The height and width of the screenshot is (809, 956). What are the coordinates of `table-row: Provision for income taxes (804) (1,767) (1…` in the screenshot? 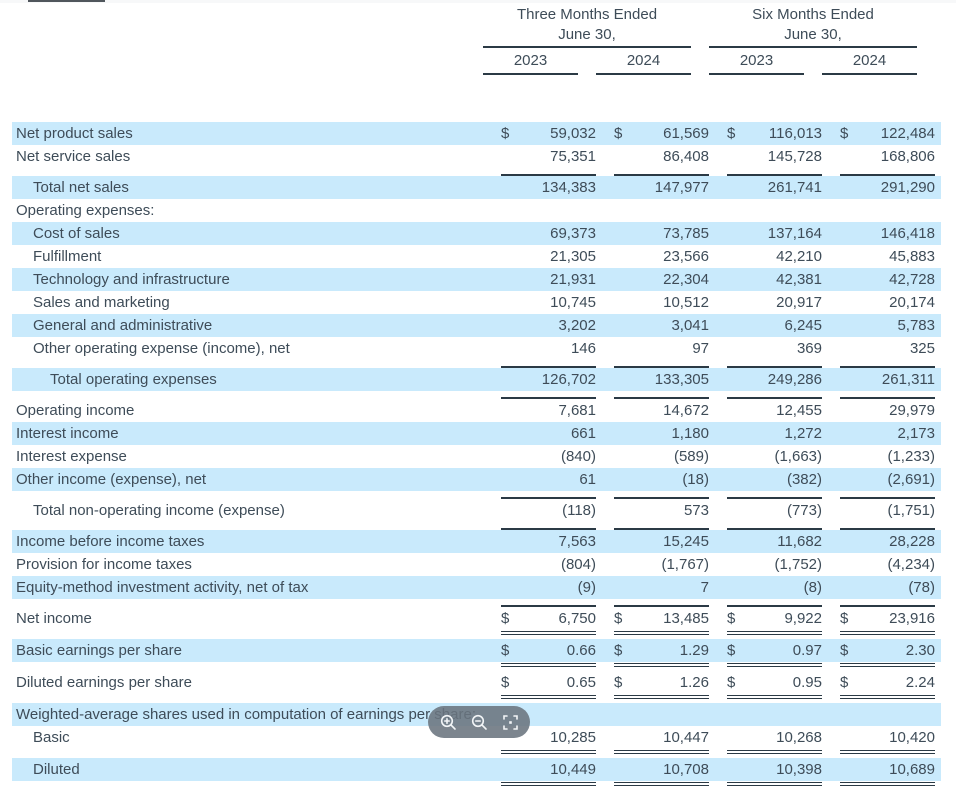 It's located at (476, 564).